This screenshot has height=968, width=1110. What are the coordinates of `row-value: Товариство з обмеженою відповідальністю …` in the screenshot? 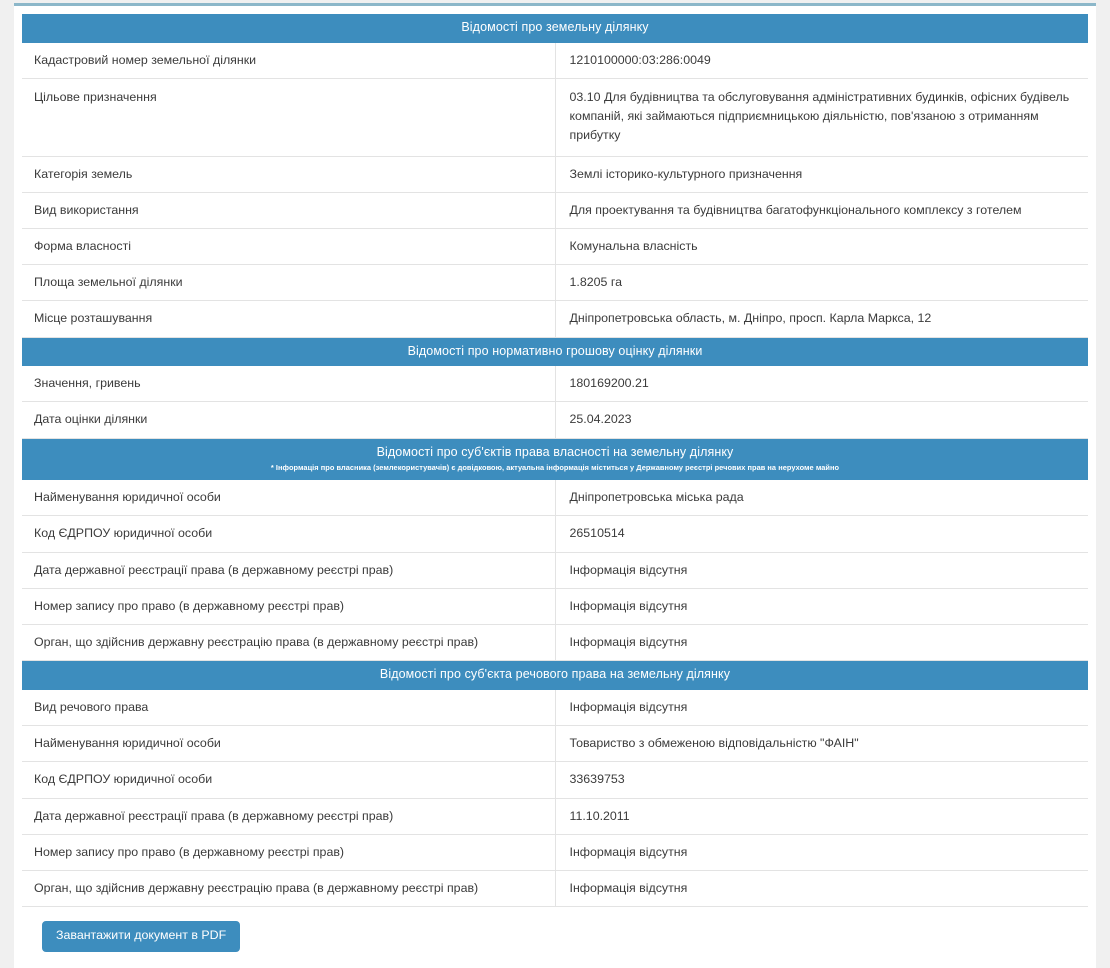 It's located at (821, 744).